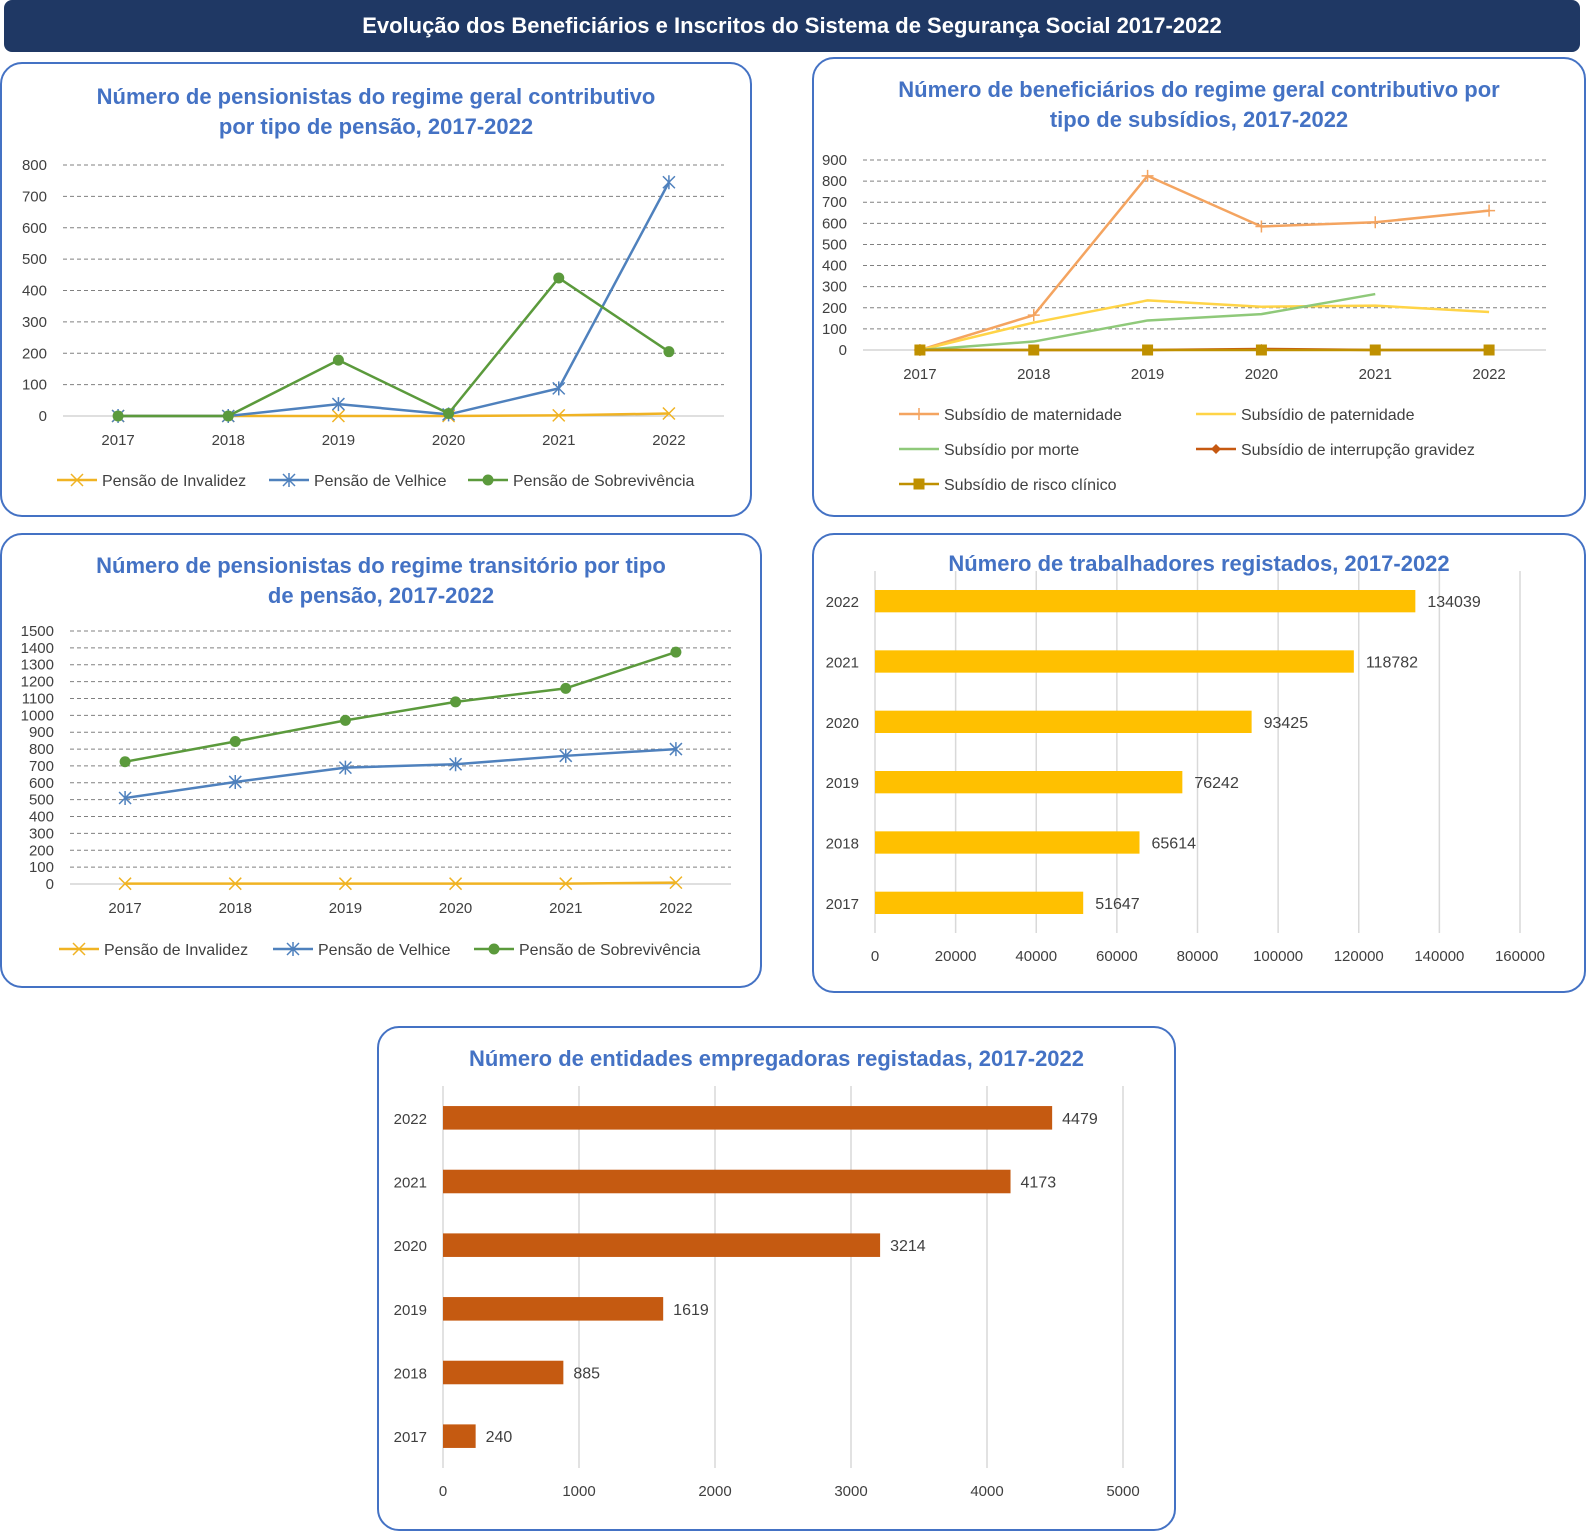  I want to click on legend-item: Pensão de Velhice, so click(362, 950).